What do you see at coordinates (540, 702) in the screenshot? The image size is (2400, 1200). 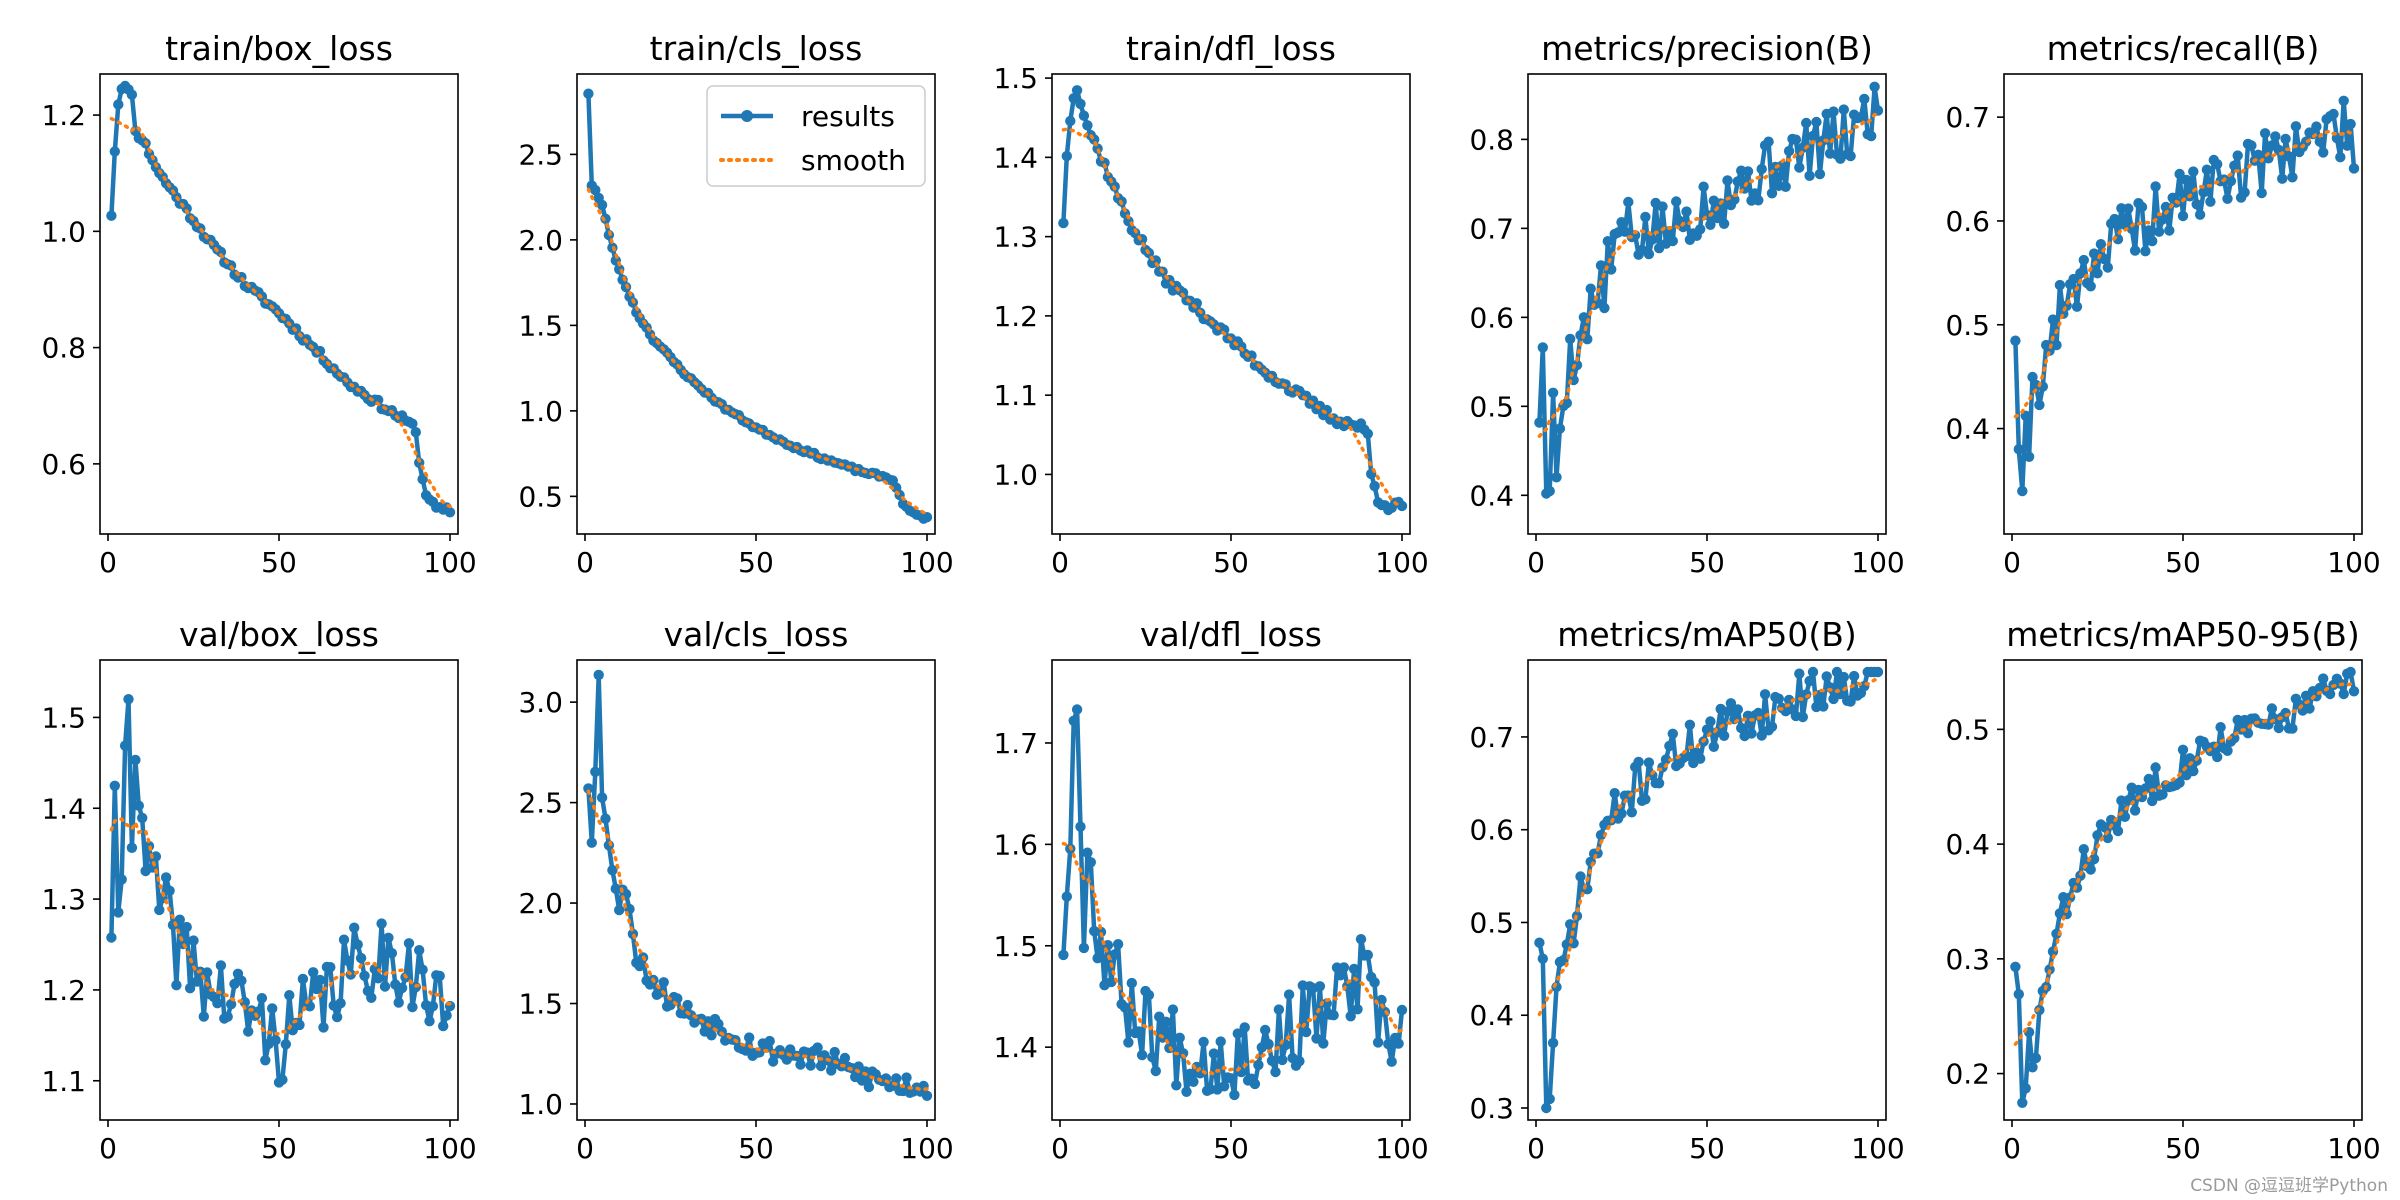 I see `y-tick-label: 3.0` at bounding box center [540, 702].